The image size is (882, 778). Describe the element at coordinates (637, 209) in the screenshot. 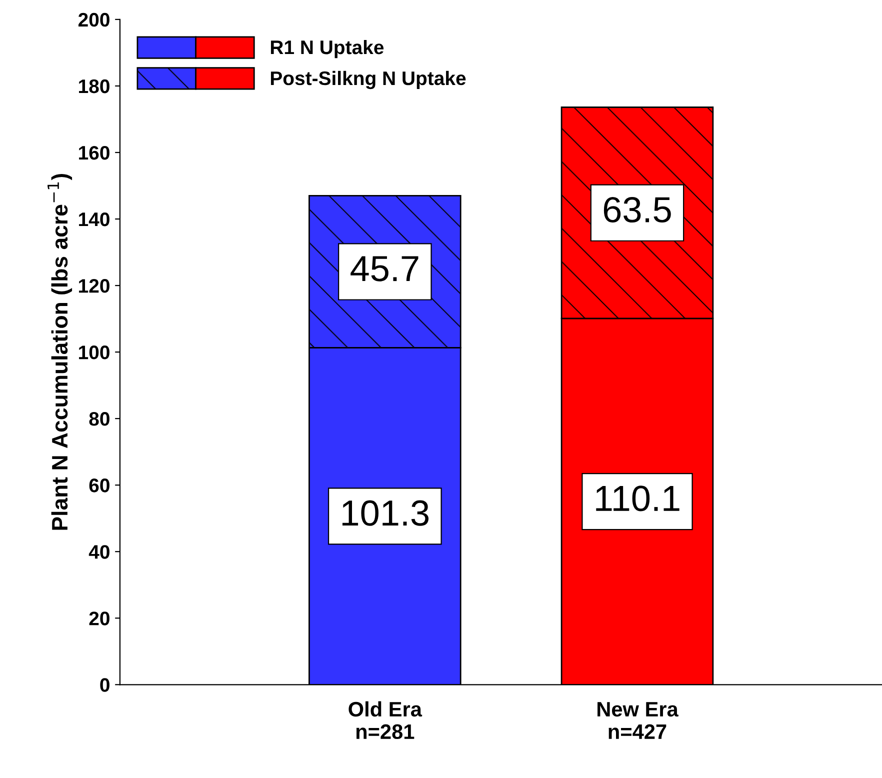

I see `data-label: 63.5` at that location.